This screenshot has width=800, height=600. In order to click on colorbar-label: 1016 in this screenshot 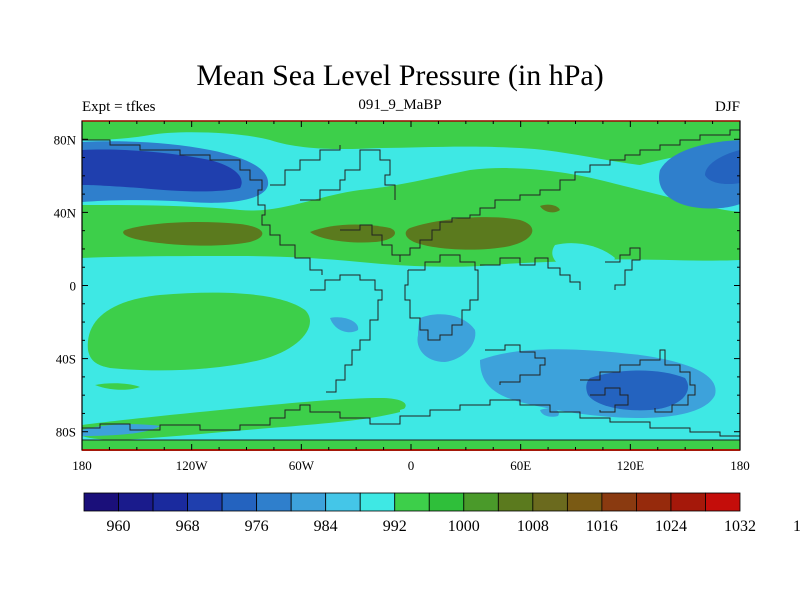, I will do `click(602, 526)`.